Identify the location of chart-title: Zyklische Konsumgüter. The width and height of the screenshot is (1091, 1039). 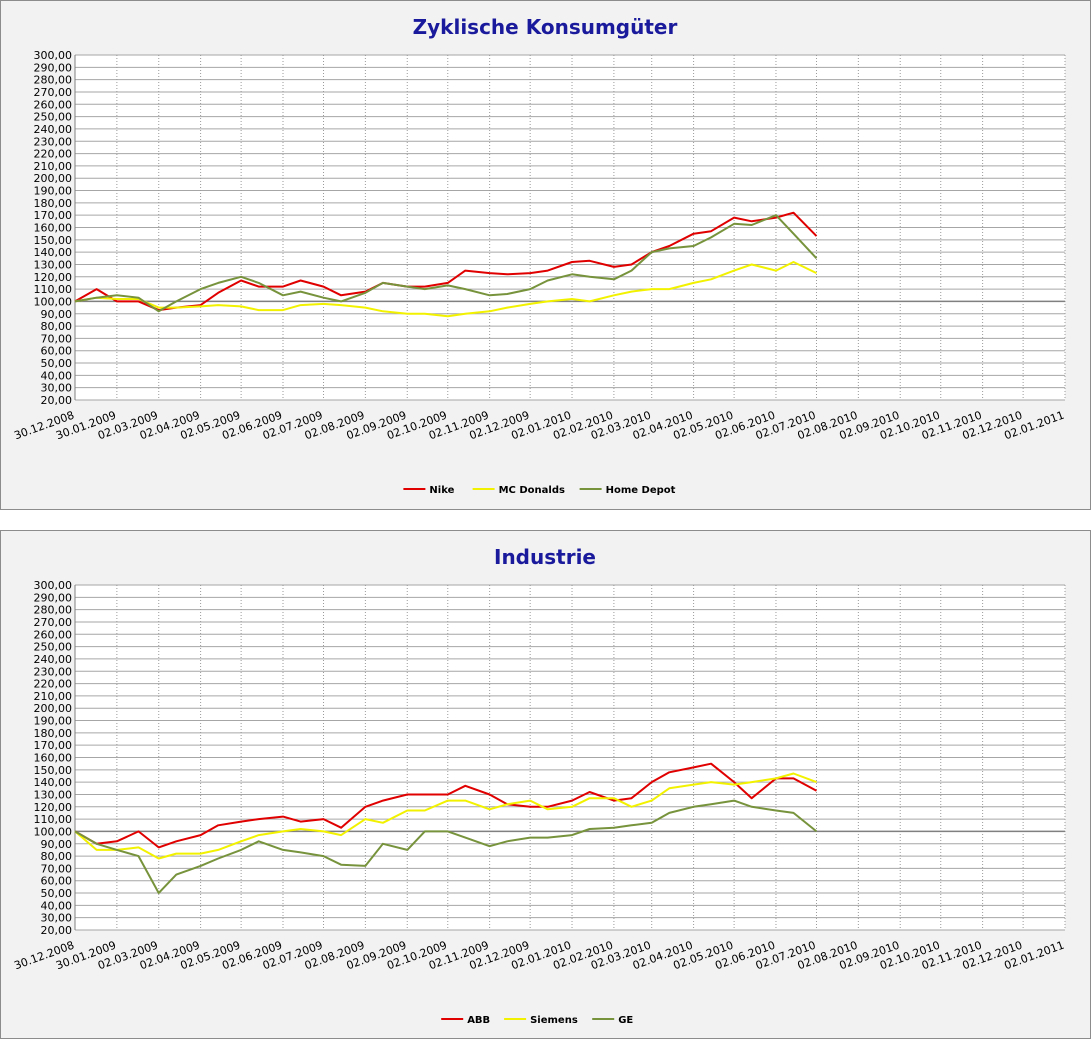
(545, 27).